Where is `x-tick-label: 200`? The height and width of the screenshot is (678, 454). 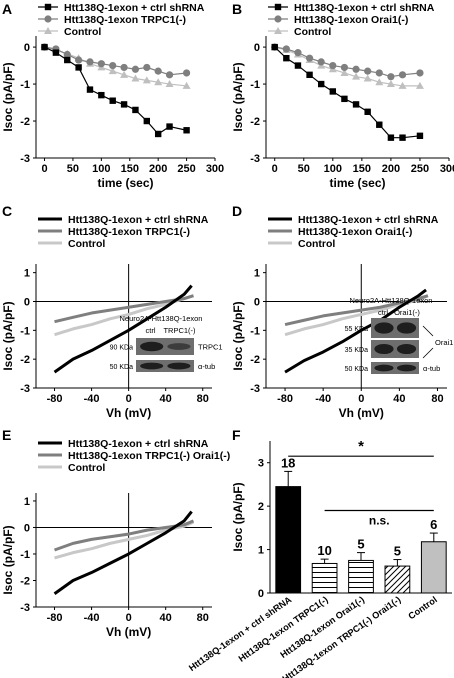
x-tick-label: 200 is located at coordinates (158, 169).